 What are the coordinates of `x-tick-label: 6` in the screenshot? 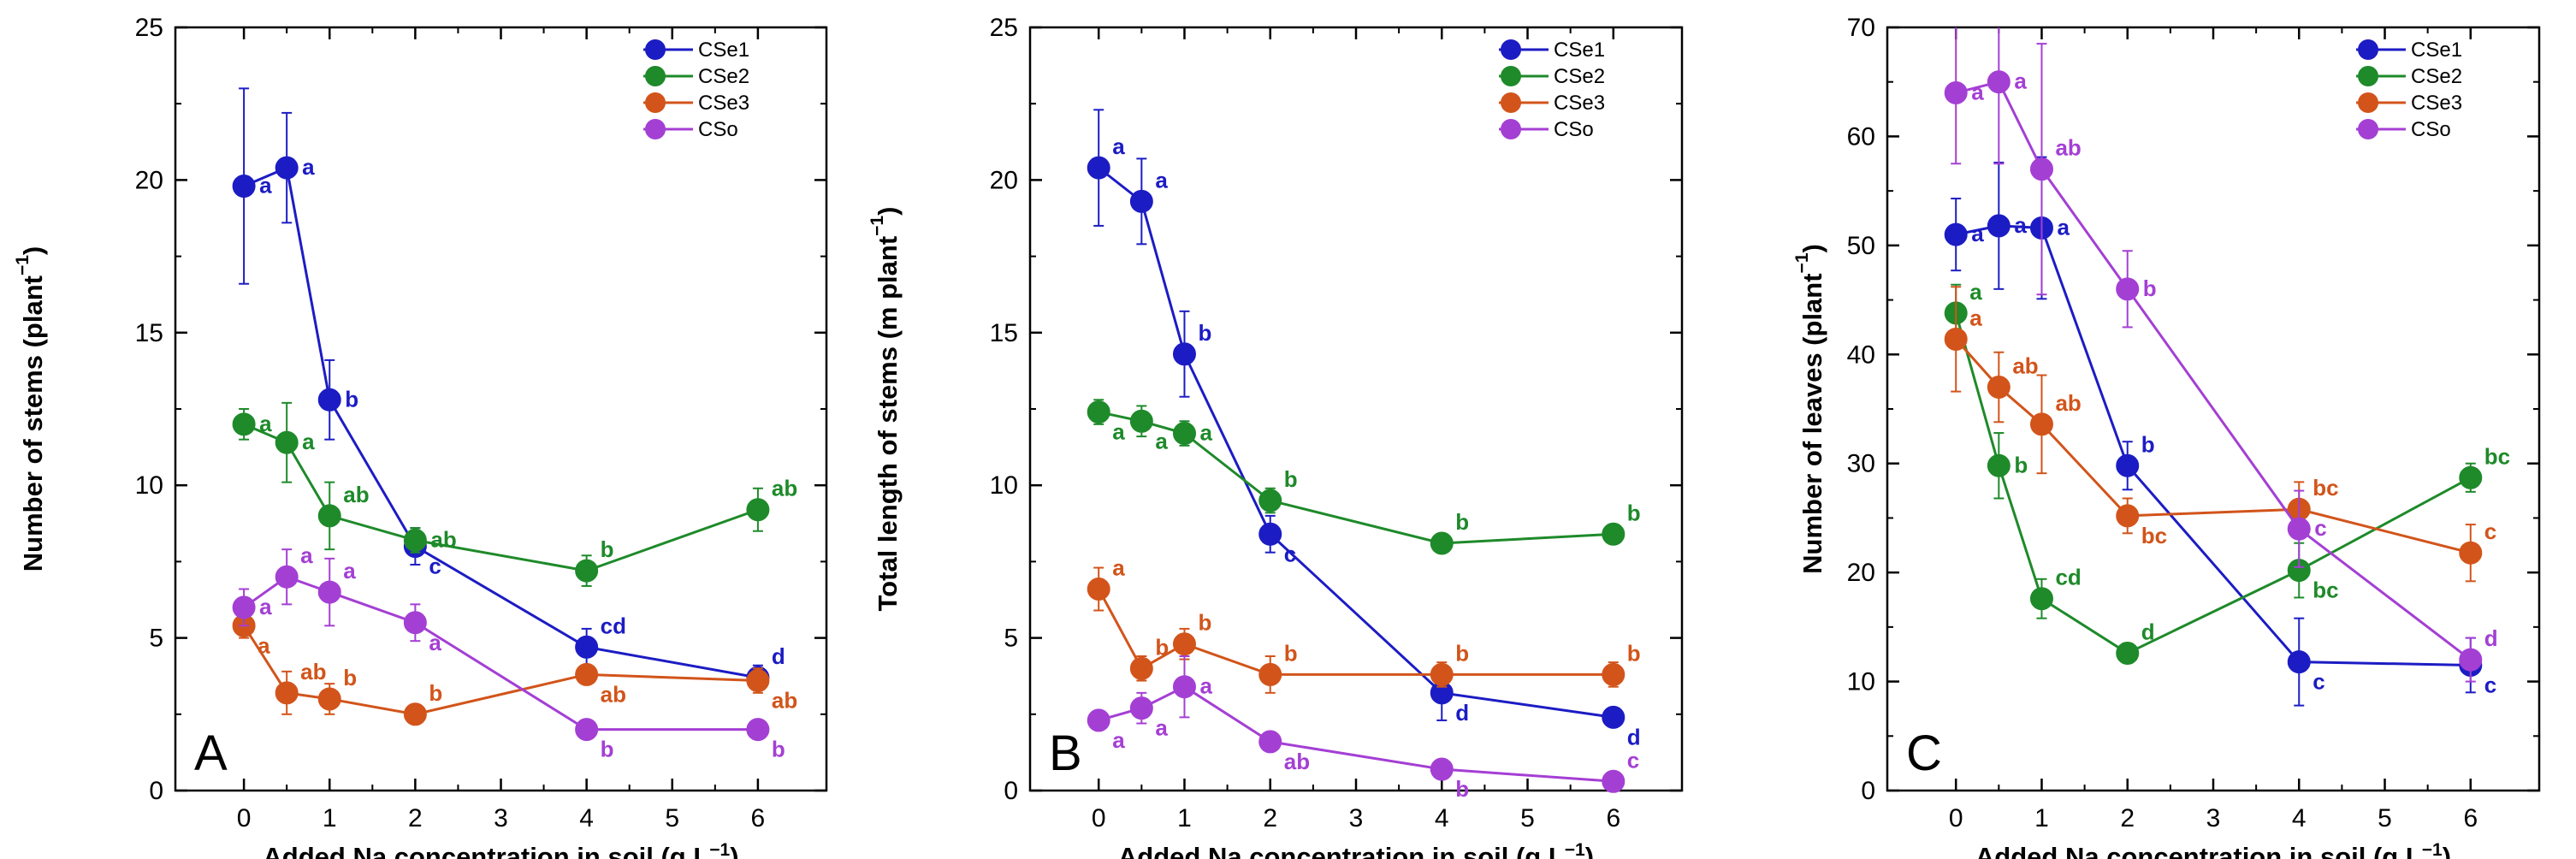 It's located at (758, 818).